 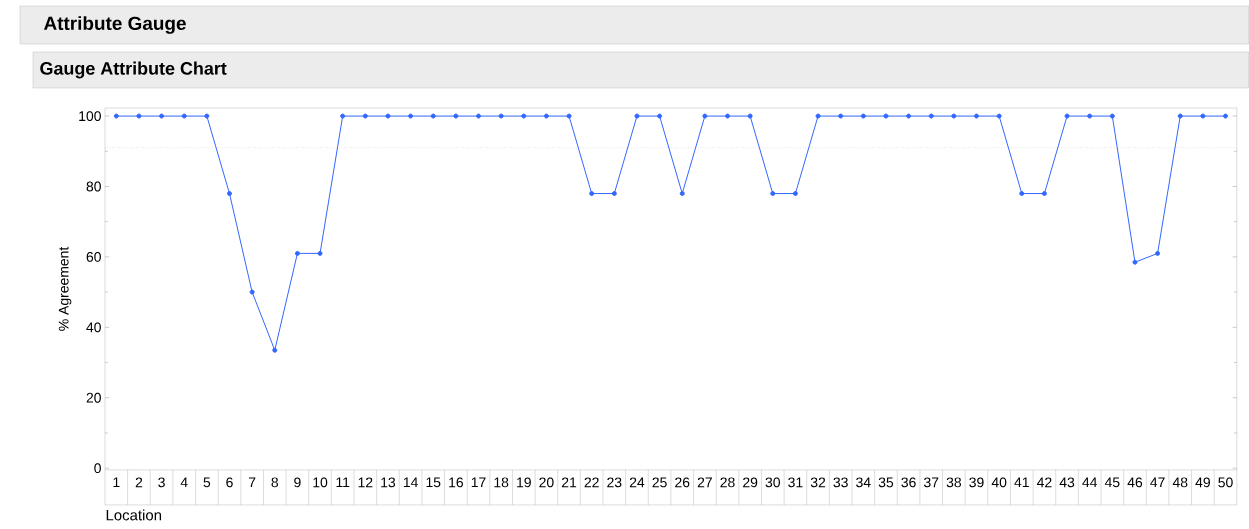 What do you see at coordinates (161, 482) in the screenshot?
I see `x-tick-label: 3` at bounding box center [161, 482].